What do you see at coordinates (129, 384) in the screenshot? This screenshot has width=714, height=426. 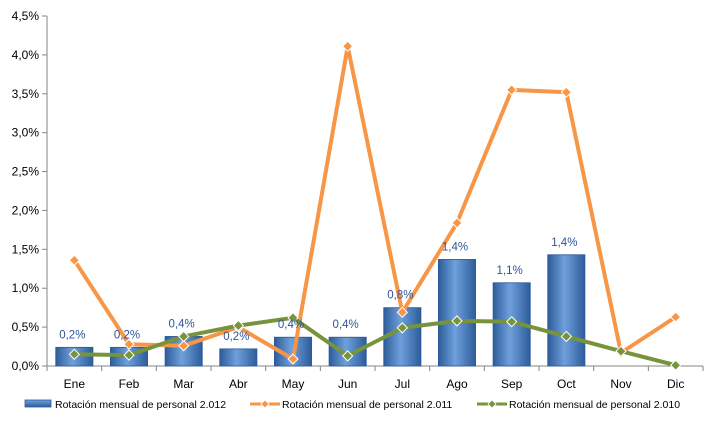 I see `x-tick-label: Feb` at bounding box center [129, 384].